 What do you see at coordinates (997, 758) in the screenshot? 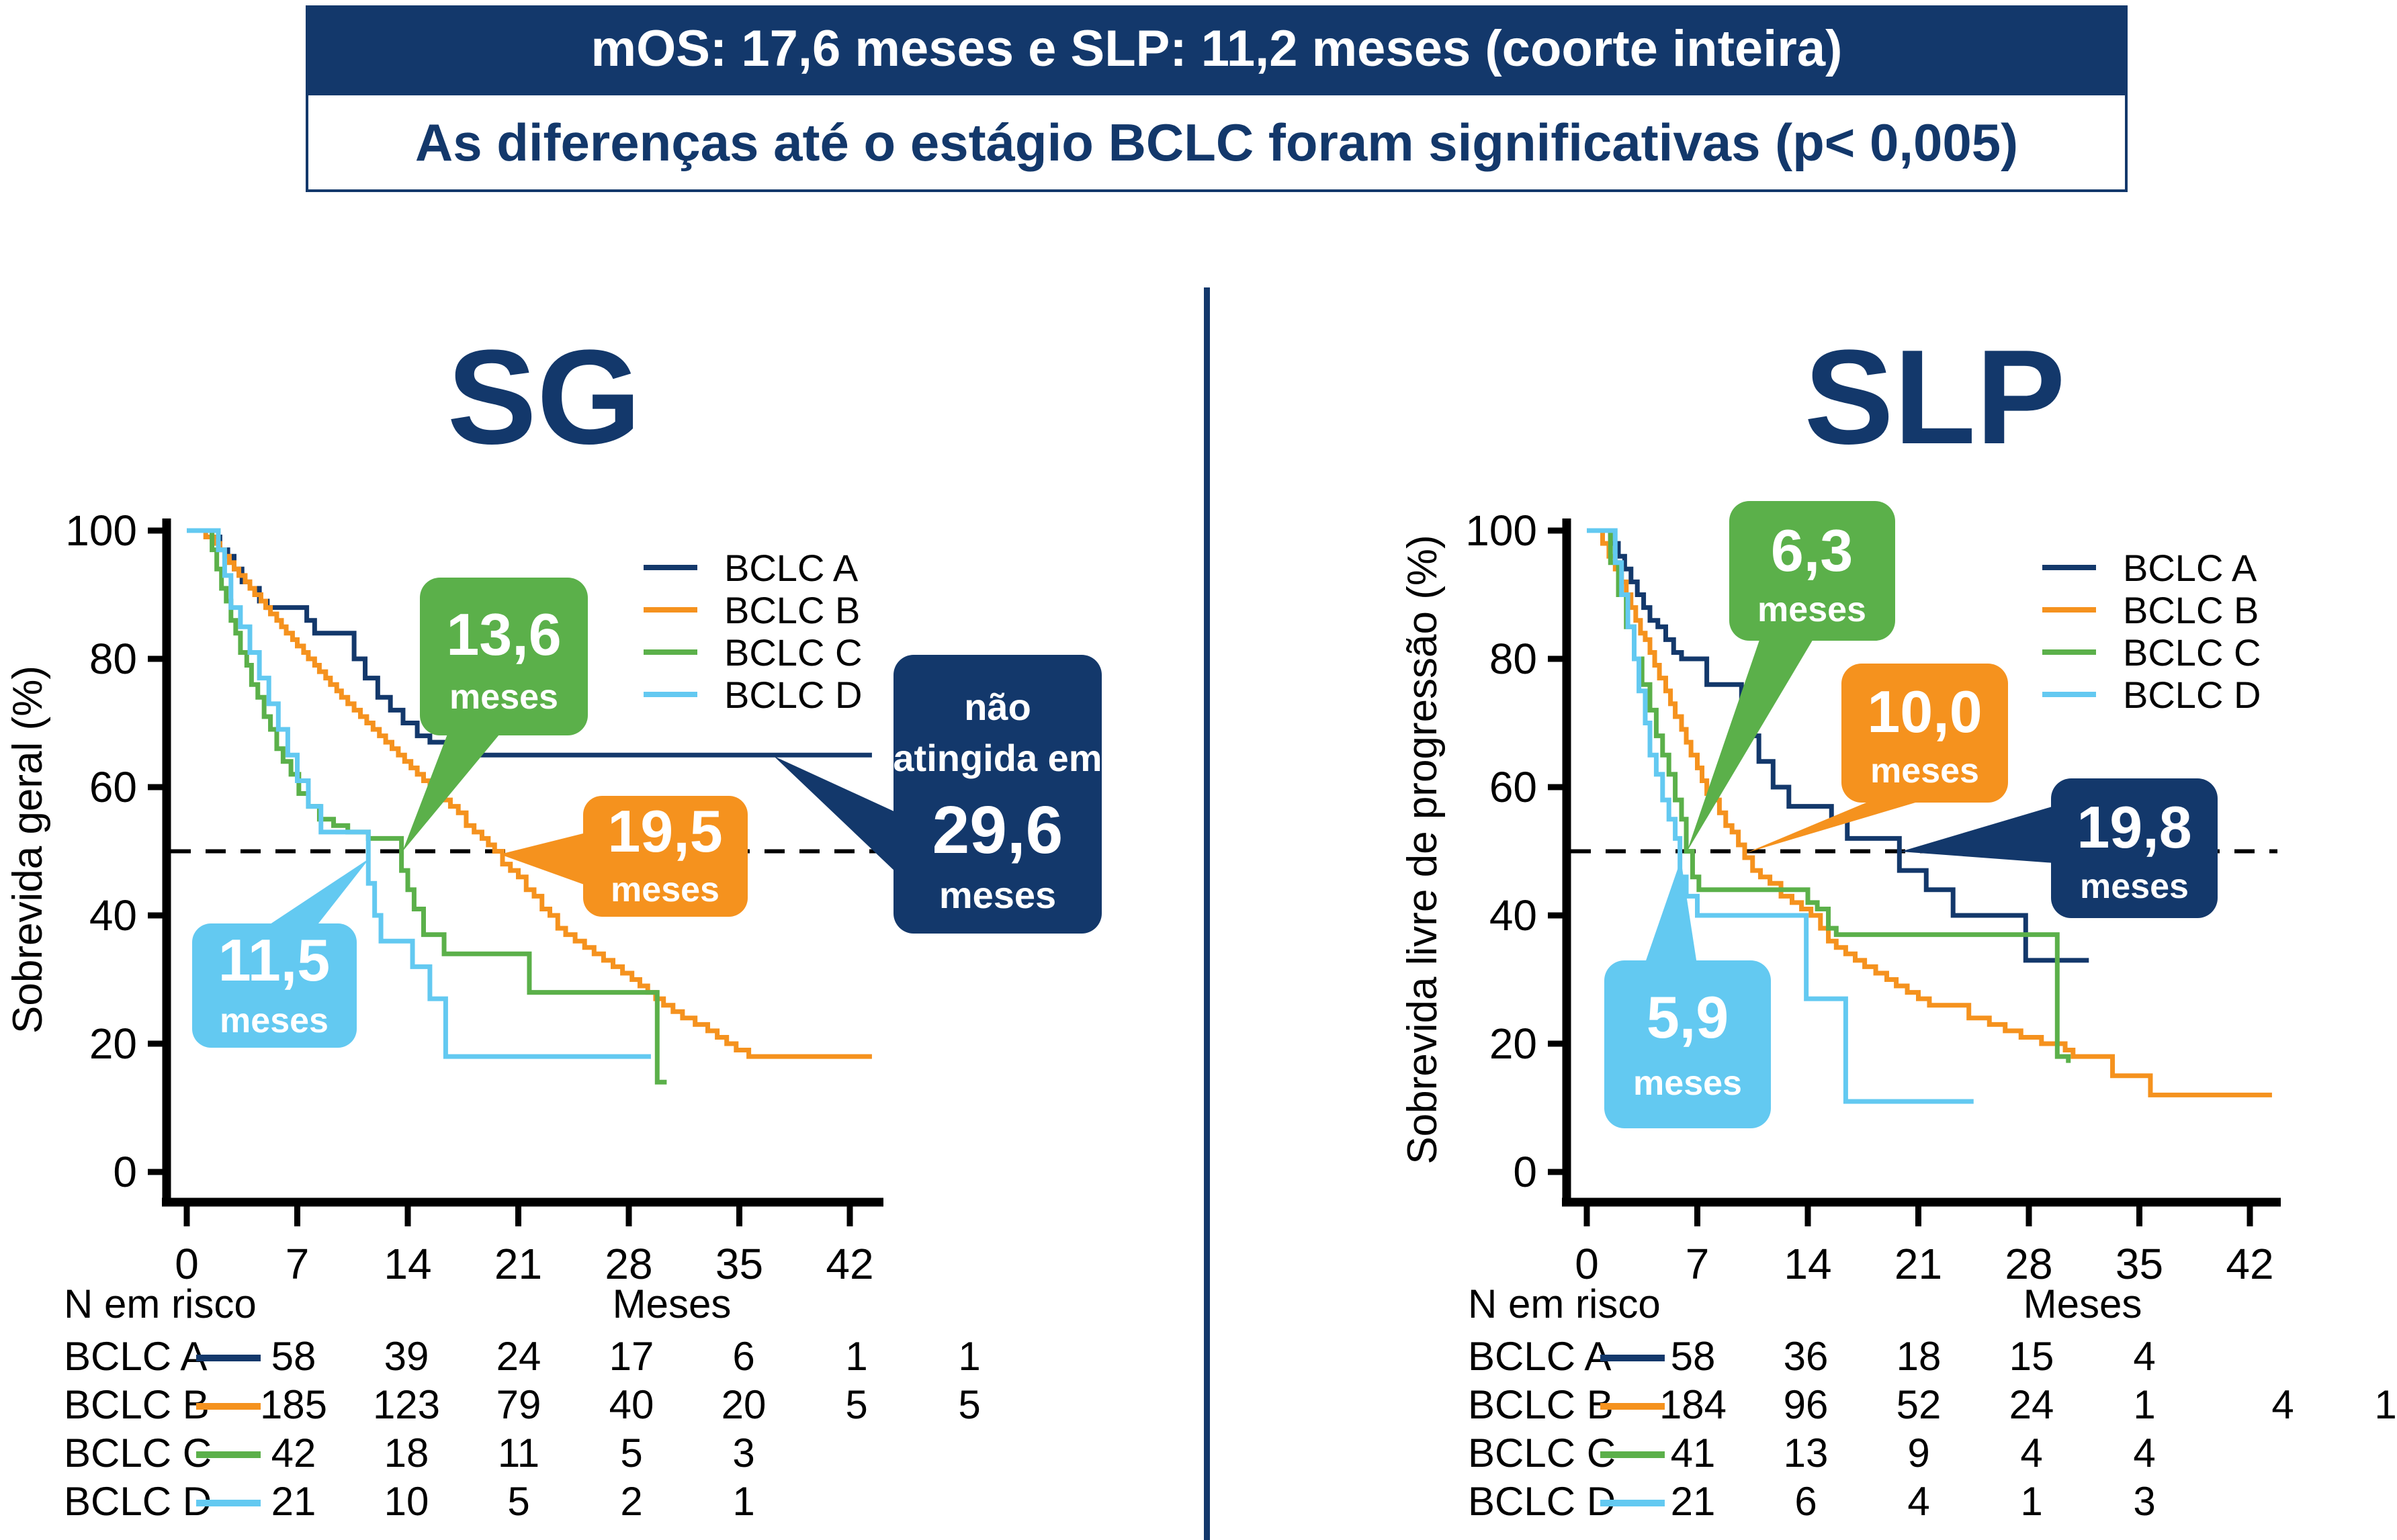
I see `callout-text: atingida em` at bounding box center [997, 758].